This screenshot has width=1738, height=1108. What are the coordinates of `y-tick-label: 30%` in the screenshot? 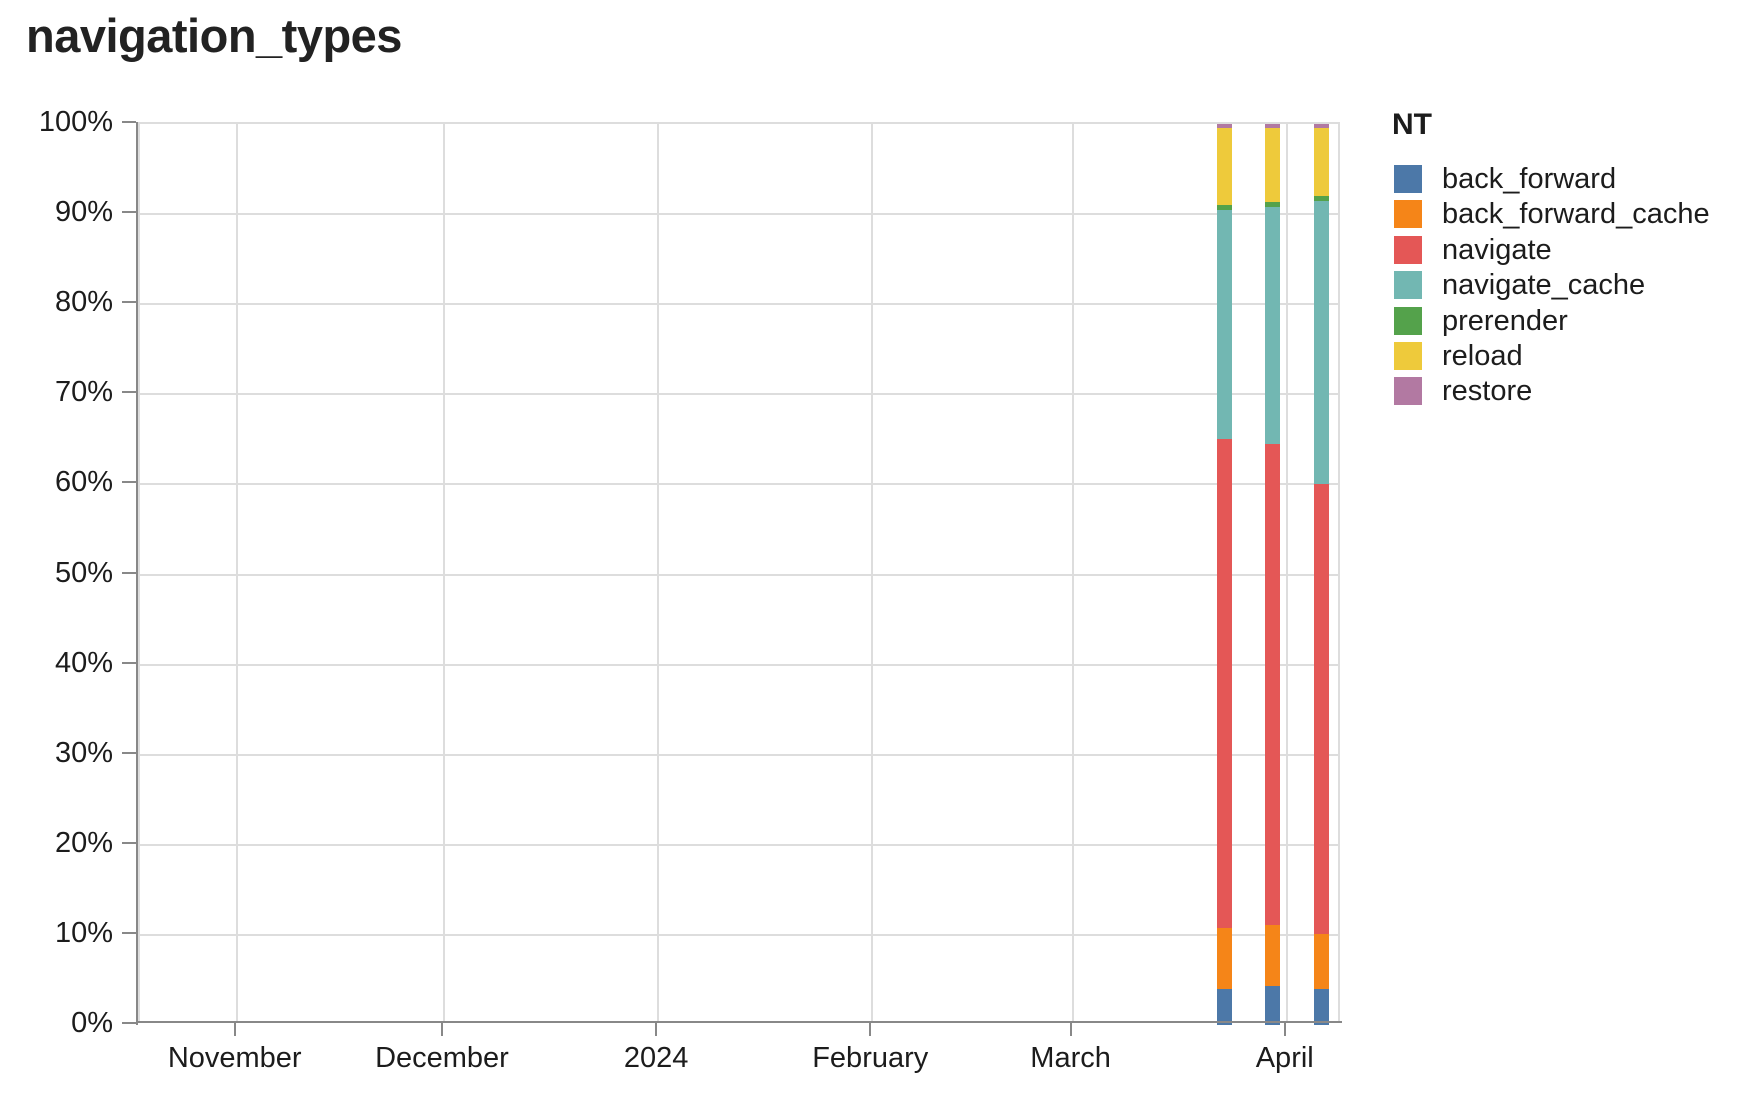 It's located at (83, 752).